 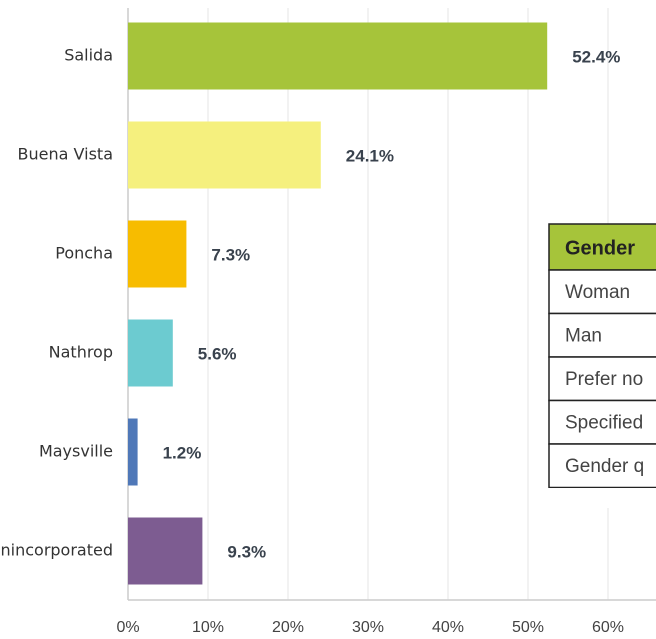 What do you see at coordinates (127, 627) in the screenshot?
I see `x-tick-label: 0%` at bounding box center [127, 627].